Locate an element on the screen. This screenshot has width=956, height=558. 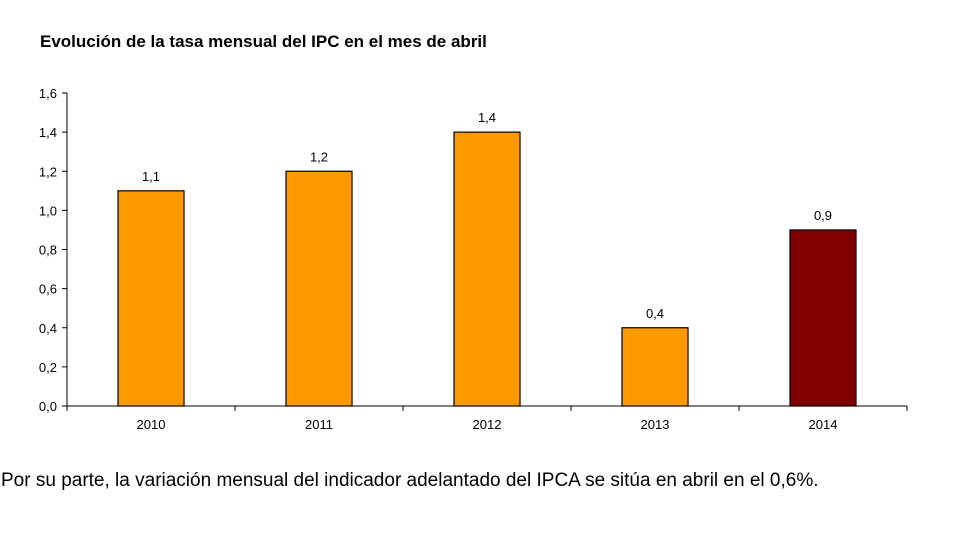
y-tick-label: 0,0 is located at coordinates (48, 406).